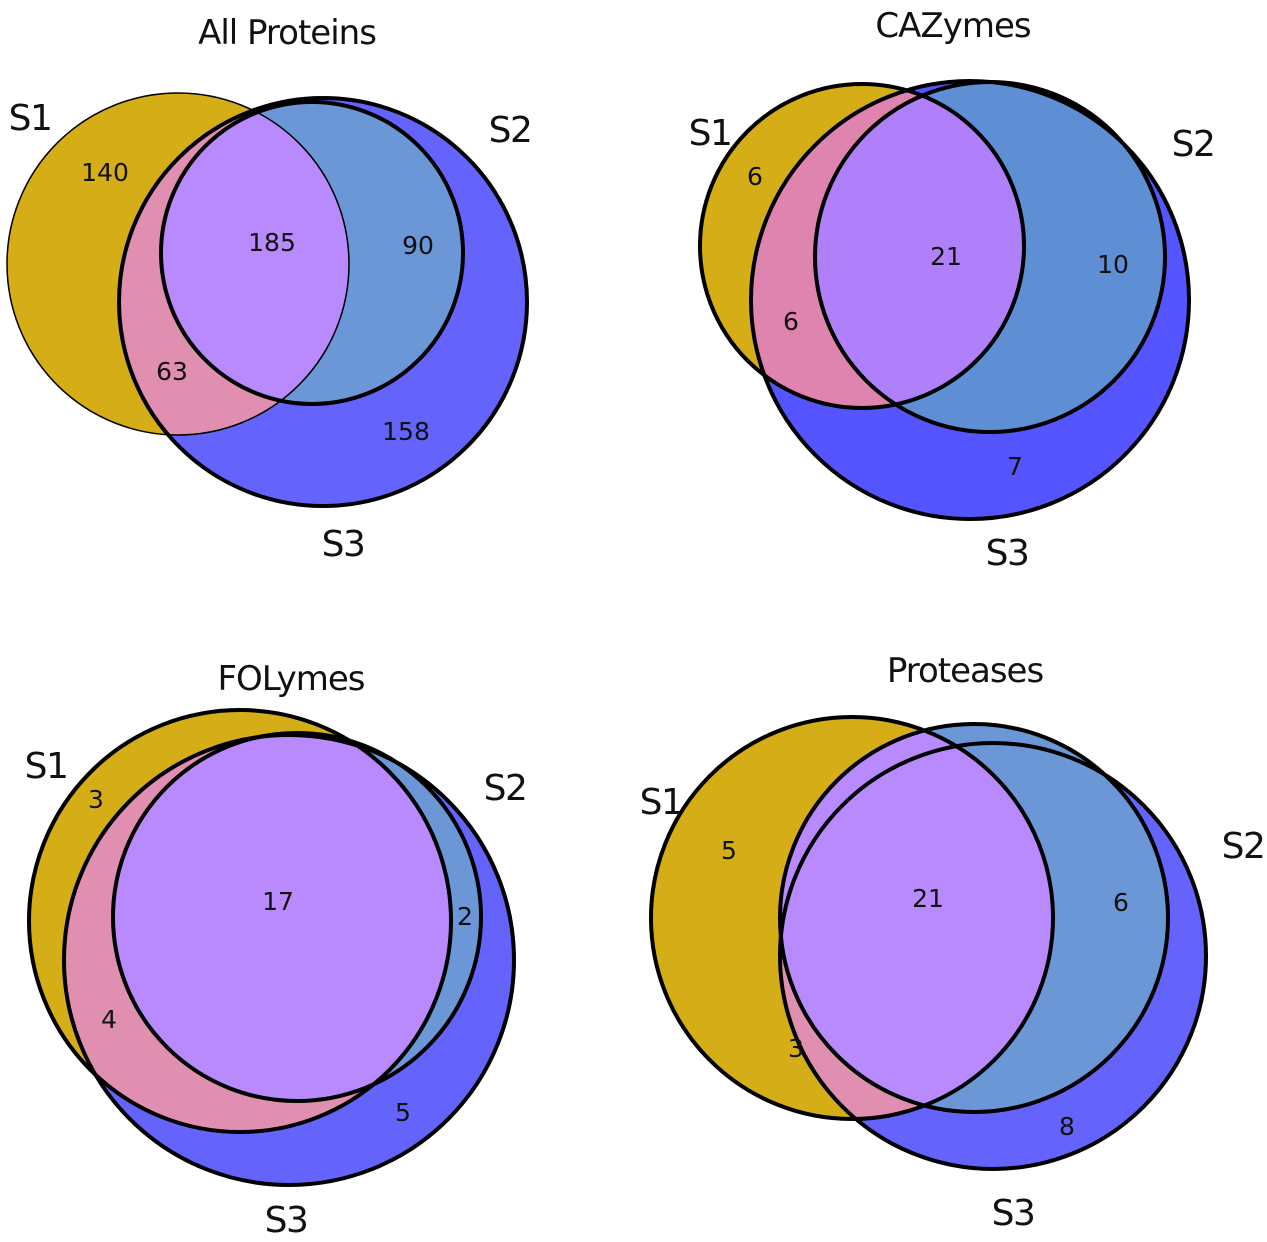 The width and height of the screenshot is (1267, 1242). What do you see at coordinates (1113, 264) in the screenshot?
I see `count-s2-s3: 10` at bounding box center [1113, 264].